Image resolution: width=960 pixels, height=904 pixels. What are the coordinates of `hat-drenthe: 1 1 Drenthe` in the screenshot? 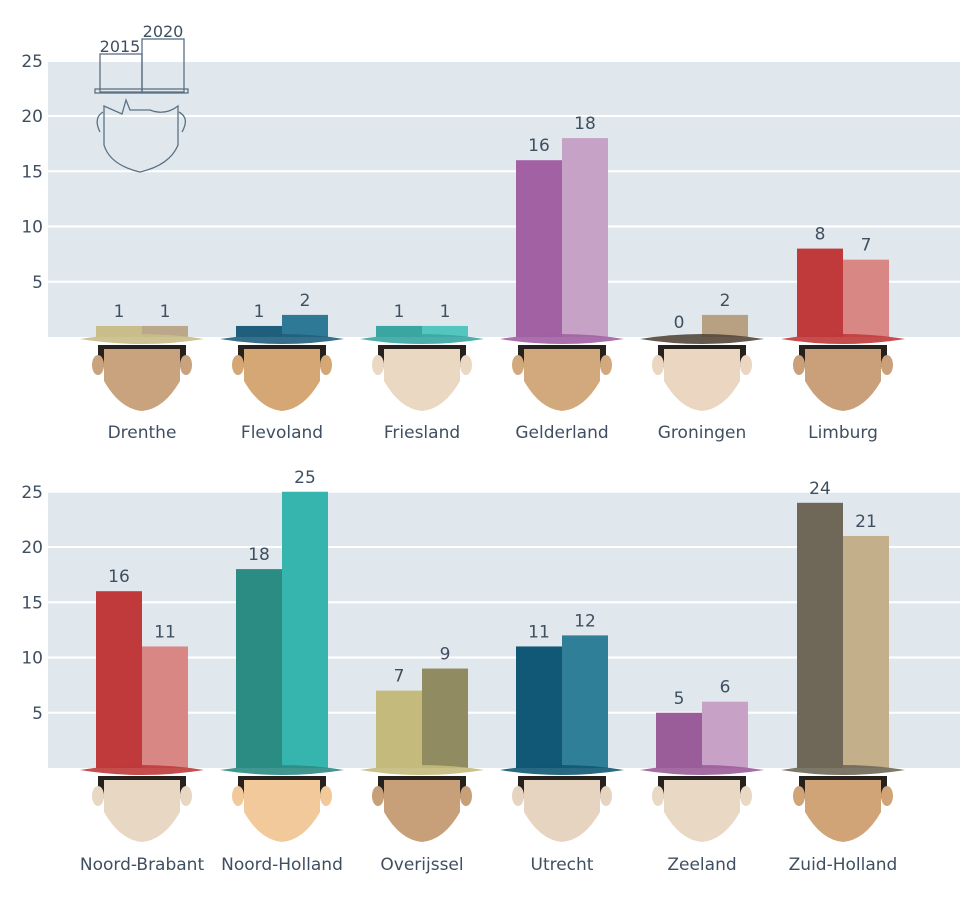 It's located at (142, 372).